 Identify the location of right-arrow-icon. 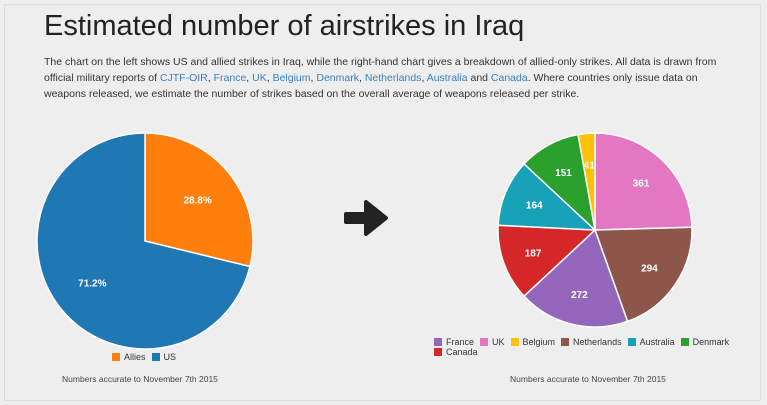
(366, 218).